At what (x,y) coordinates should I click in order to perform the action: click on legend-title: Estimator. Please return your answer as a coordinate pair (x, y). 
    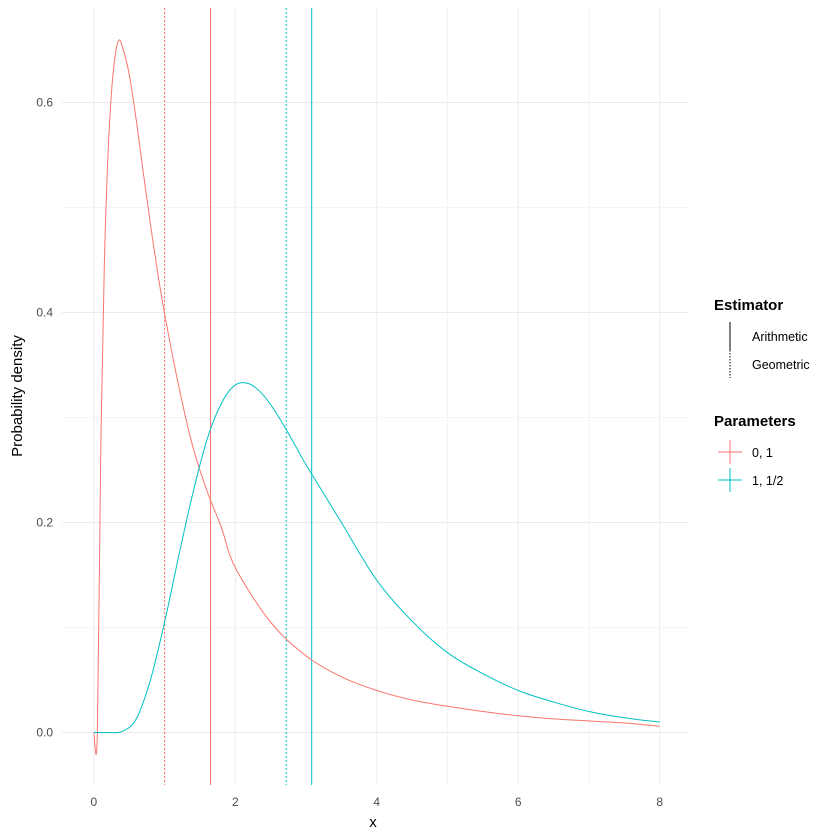
    Looking at the image, I should click on (748, 305).